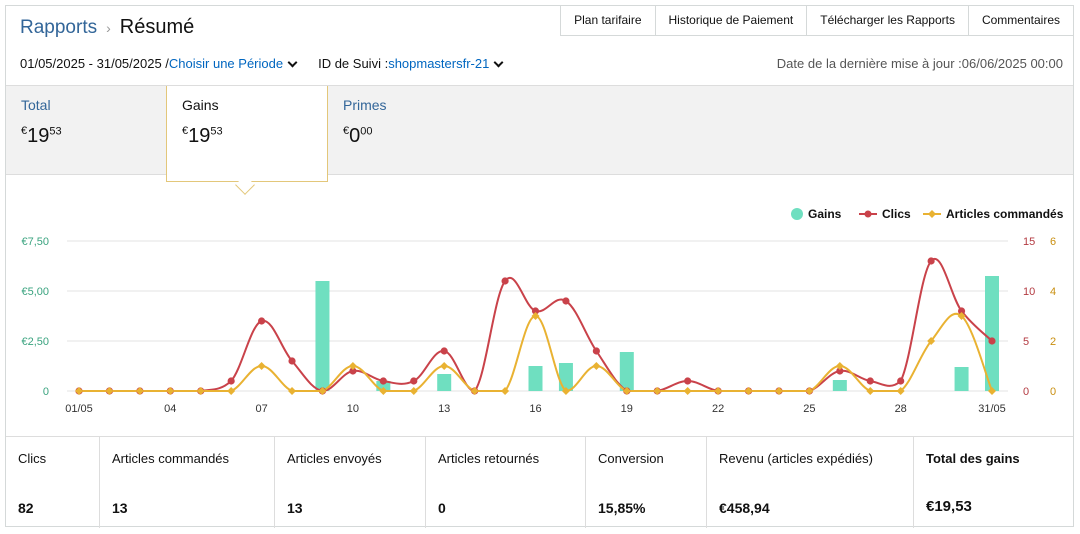  Describe the element at coordinates (26, 508) in the screenshot. I see `stat-value: 82` at that location.